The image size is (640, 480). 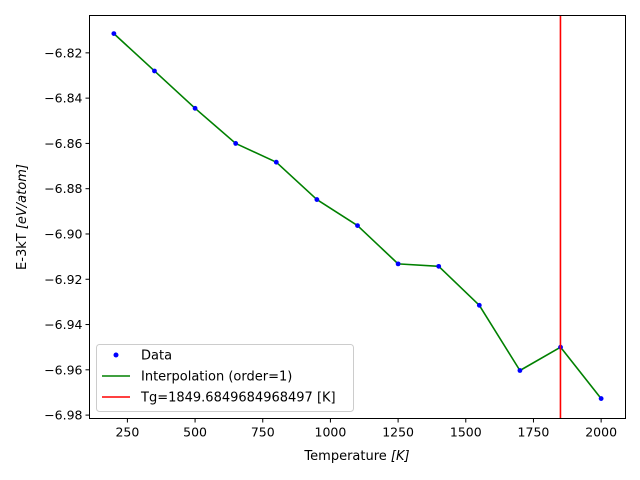 What do you see at coordinates (156, 356) in the screenshot?
I see `legend-label-data: Data` at bounding box center [156, 356].